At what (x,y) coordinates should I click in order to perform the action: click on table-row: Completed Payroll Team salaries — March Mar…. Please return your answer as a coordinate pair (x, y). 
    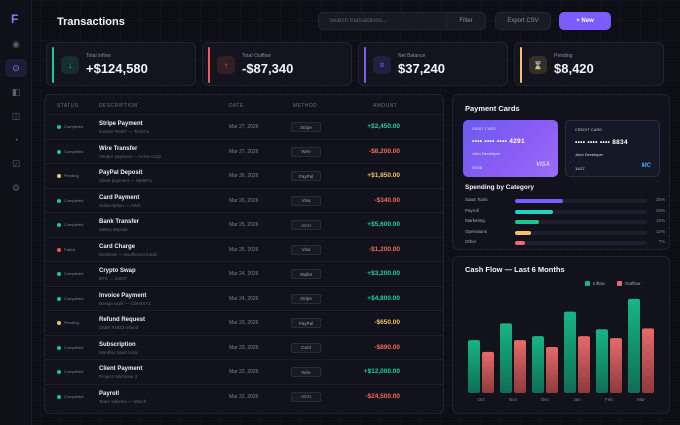
    Looking at the image, I should click on (244, 395).